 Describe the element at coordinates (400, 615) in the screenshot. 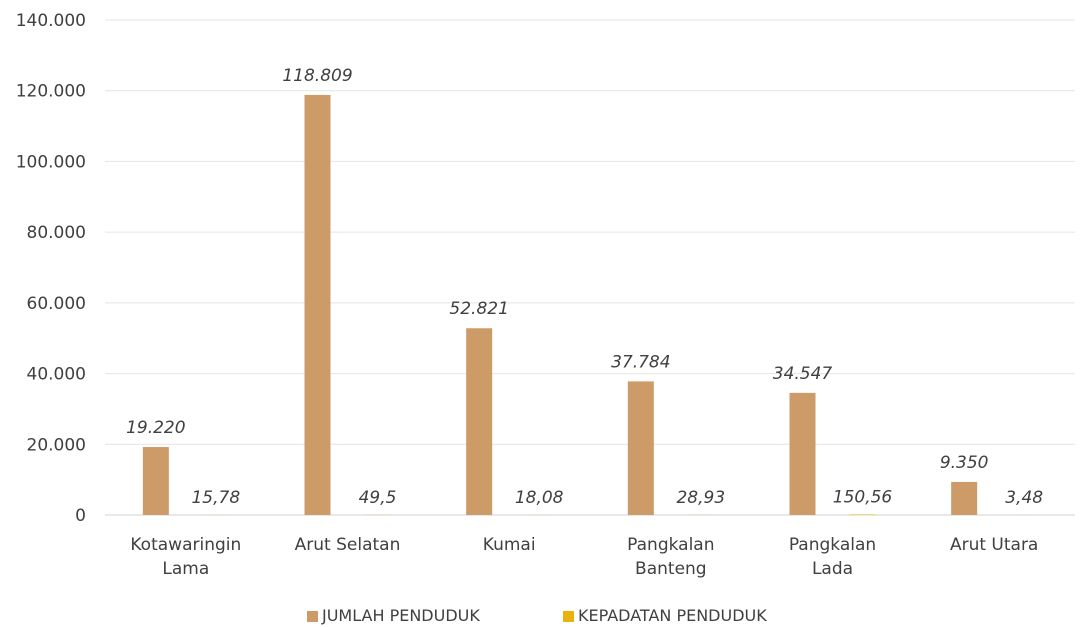

I see `legend-label: JUMLAH PENDUDUK` at that location.